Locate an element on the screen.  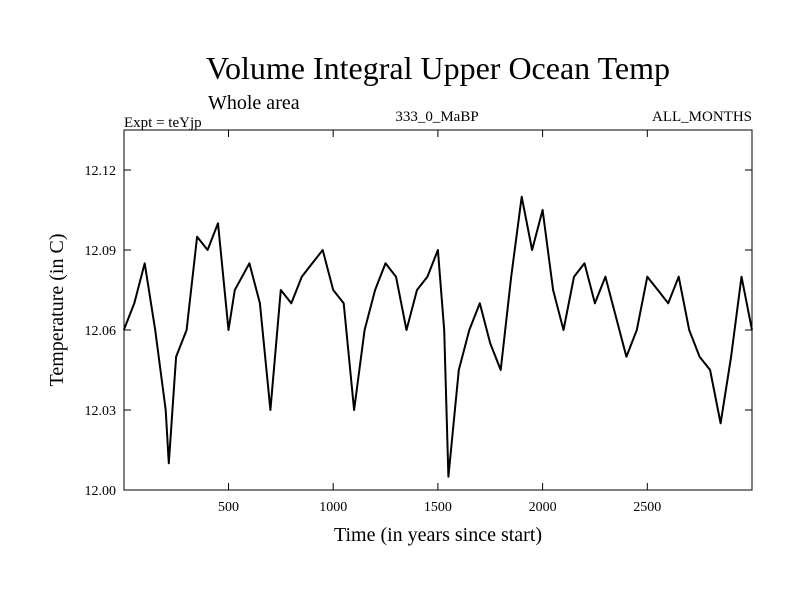
y-axis-label: Temperature (in C) is located at coordinates (57, 310).